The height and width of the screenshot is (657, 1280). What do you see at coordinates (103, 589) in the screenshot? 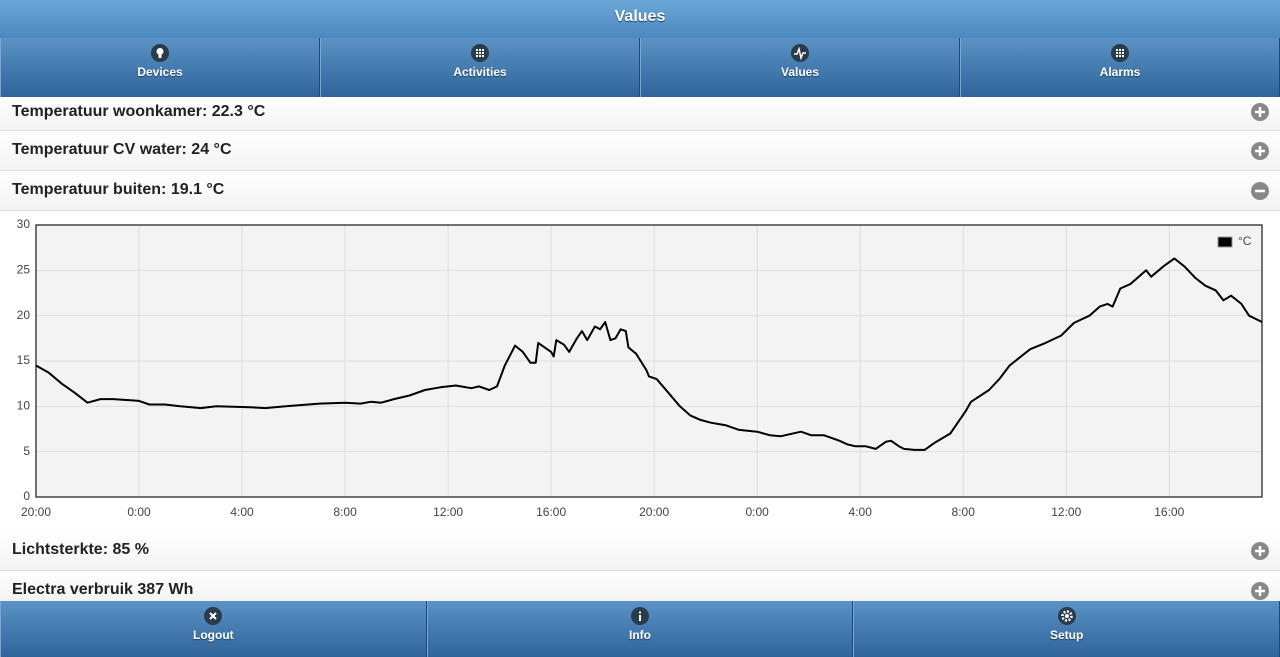
I see `item-label: Electra verbruik 387 Wh` at bounding box center [103, 589].